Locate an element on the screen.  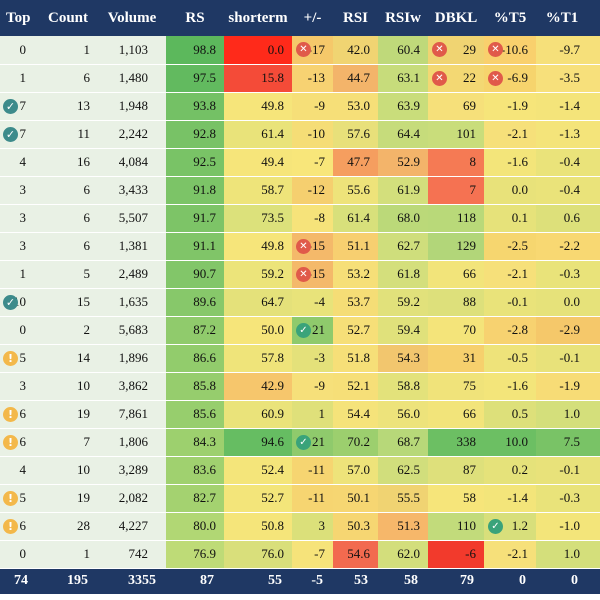
cell-rs: 91.7 is located at coordinates (195, 218).